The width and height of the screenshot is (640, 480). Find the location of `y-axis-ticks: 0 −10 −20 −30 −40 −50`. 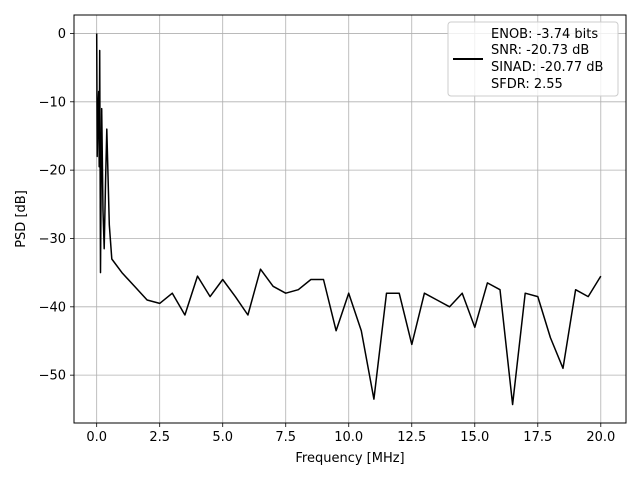

y-axis-ticks: 0 −10 −20 −30 −40 −50 is located at coordinates (56, 205).